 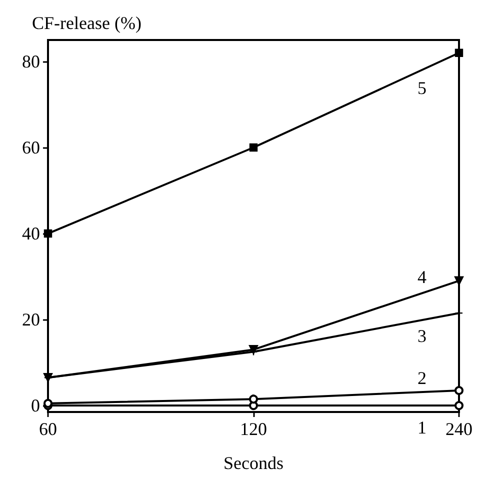 I want to click on y-tick-label: 20, so click(x=31, y=320).